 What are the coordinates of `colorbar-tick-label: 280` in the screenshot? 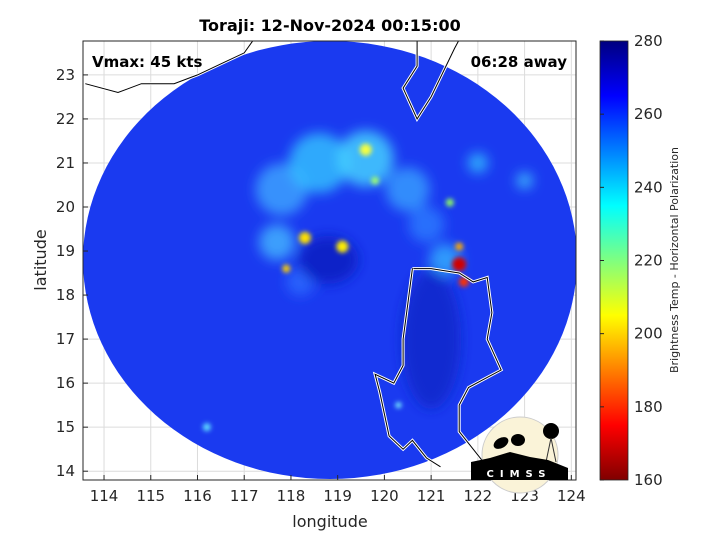 It's located at (648, 41).